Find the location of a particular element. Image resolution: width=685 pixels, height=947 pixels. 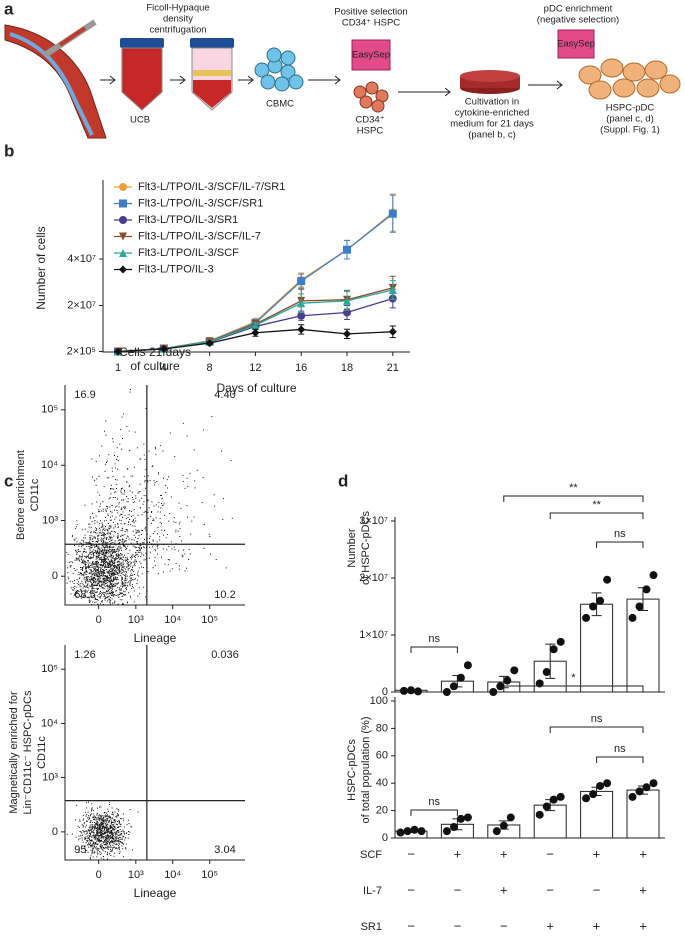

hspc-cells is located at coordinates (371, 97).